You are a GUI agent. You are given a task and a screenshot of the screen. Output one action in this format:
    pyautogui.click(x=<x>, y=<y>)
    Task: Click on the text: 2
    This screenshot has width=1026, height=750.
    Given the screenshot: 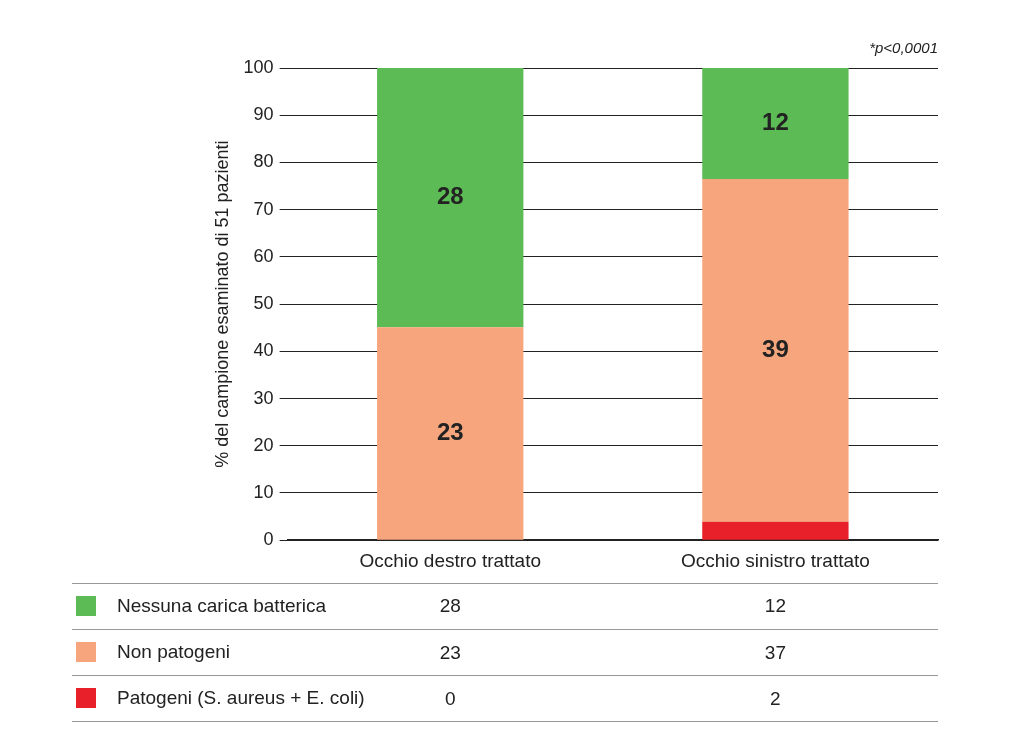 What is the action you would take?
    pyautogui.click(x=775, y=699)
    